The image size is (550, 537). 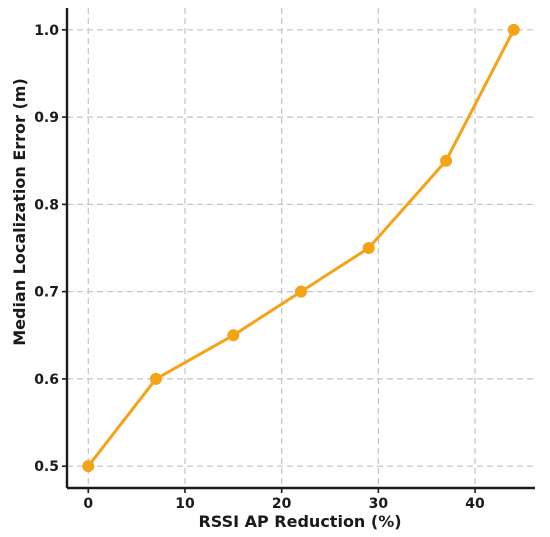 I want to click on y-tick-label: 0.6, so click(x=46, y=380).